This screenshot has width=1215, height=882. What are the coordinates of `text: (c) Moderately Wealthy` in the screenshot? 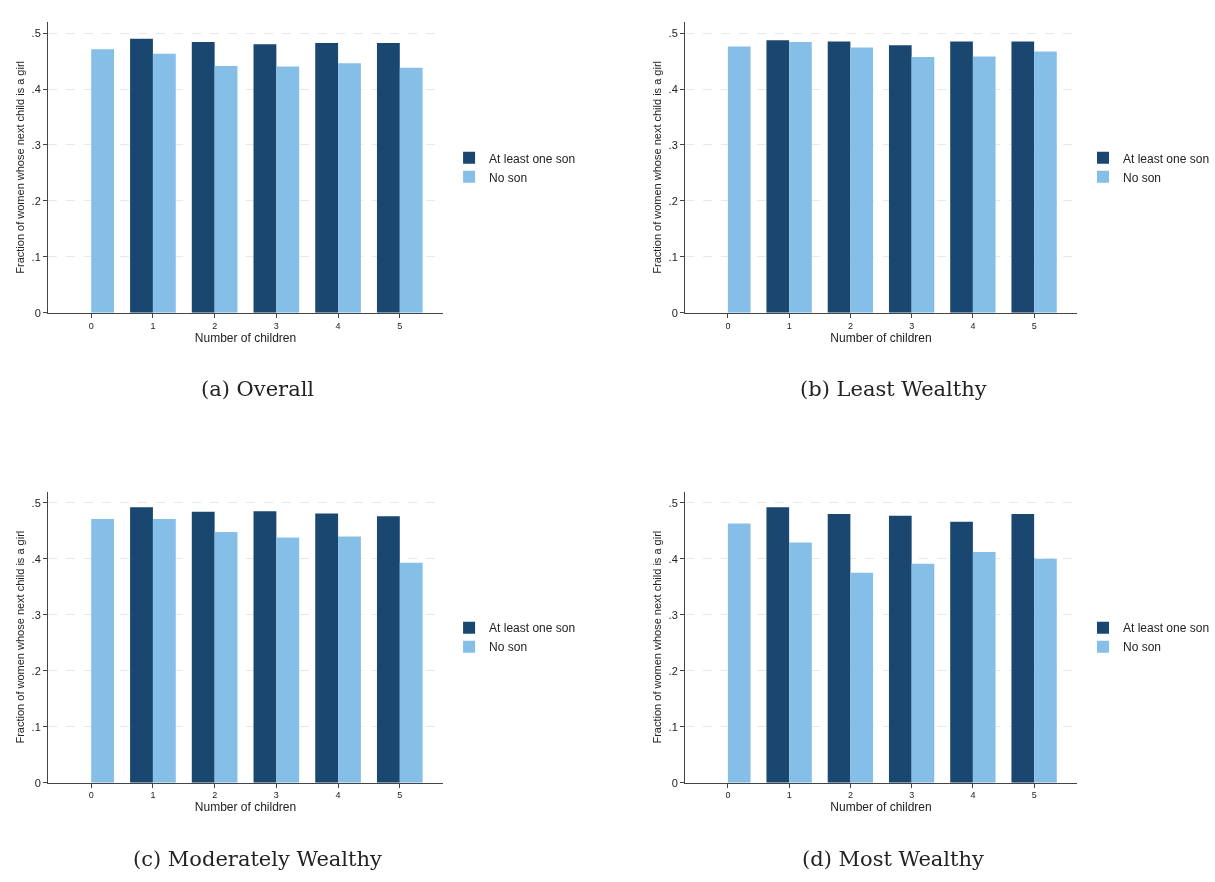 It's located at (258, 859).